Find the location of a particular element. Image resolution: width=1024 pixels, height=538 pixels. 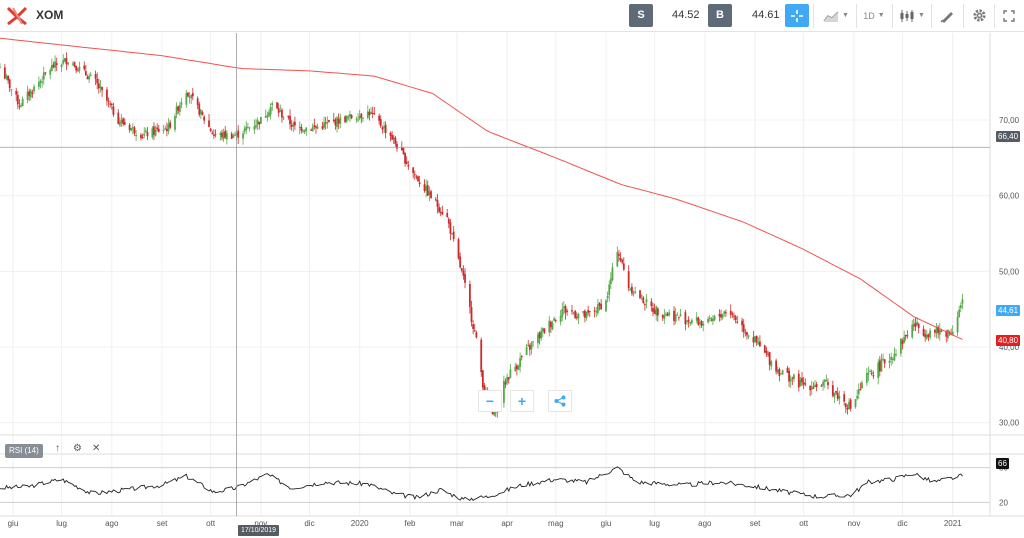

gear-icon: ⚙ is located at coordinates (77, 448).